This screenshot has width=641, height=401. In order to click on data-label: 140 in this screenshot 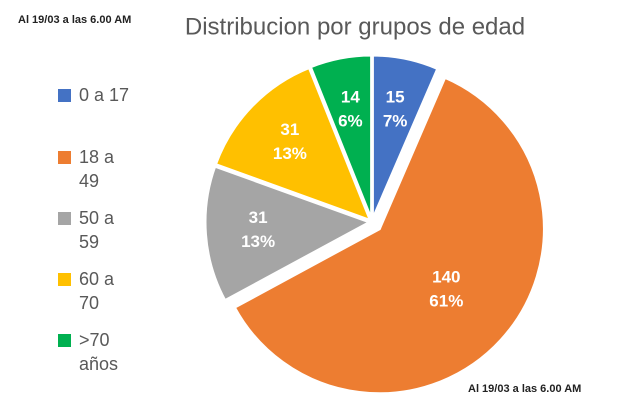, I will do `click(446, 277)`.